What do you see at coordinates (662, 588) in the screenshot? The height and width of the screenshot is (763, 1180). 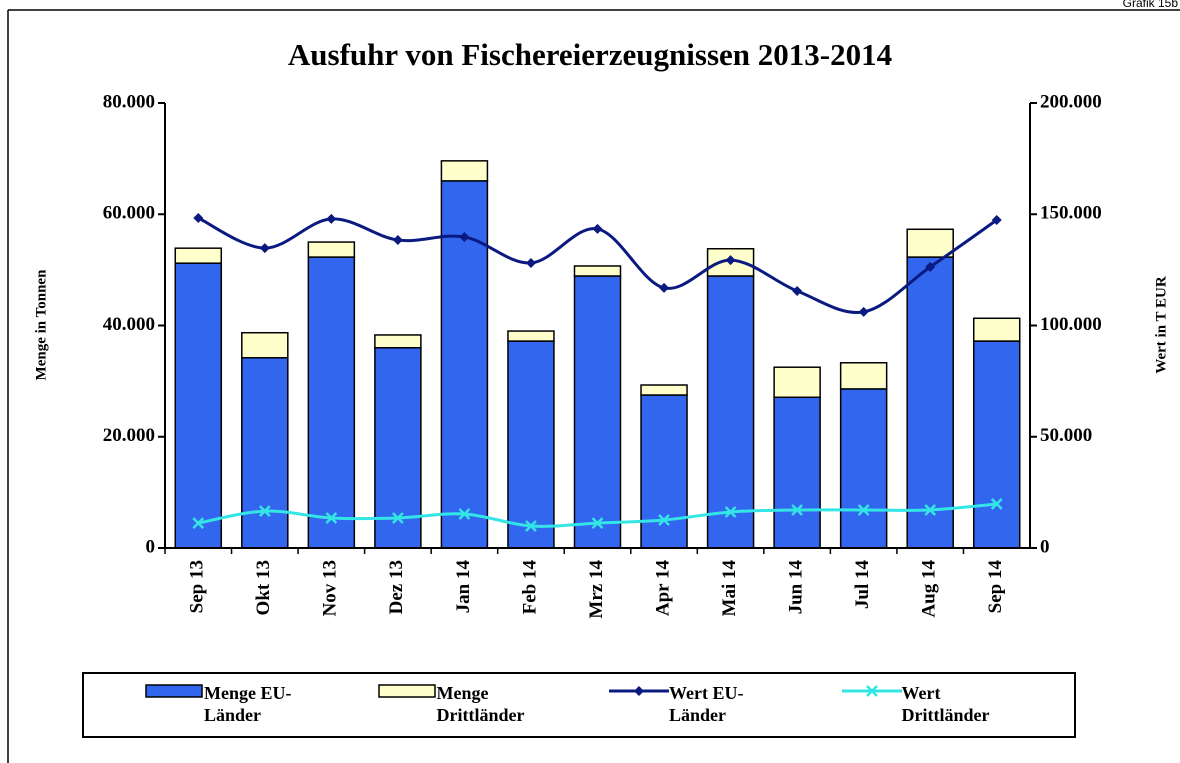 I see `x-tick-label: Apr 14` at bounding box center [662, 588].